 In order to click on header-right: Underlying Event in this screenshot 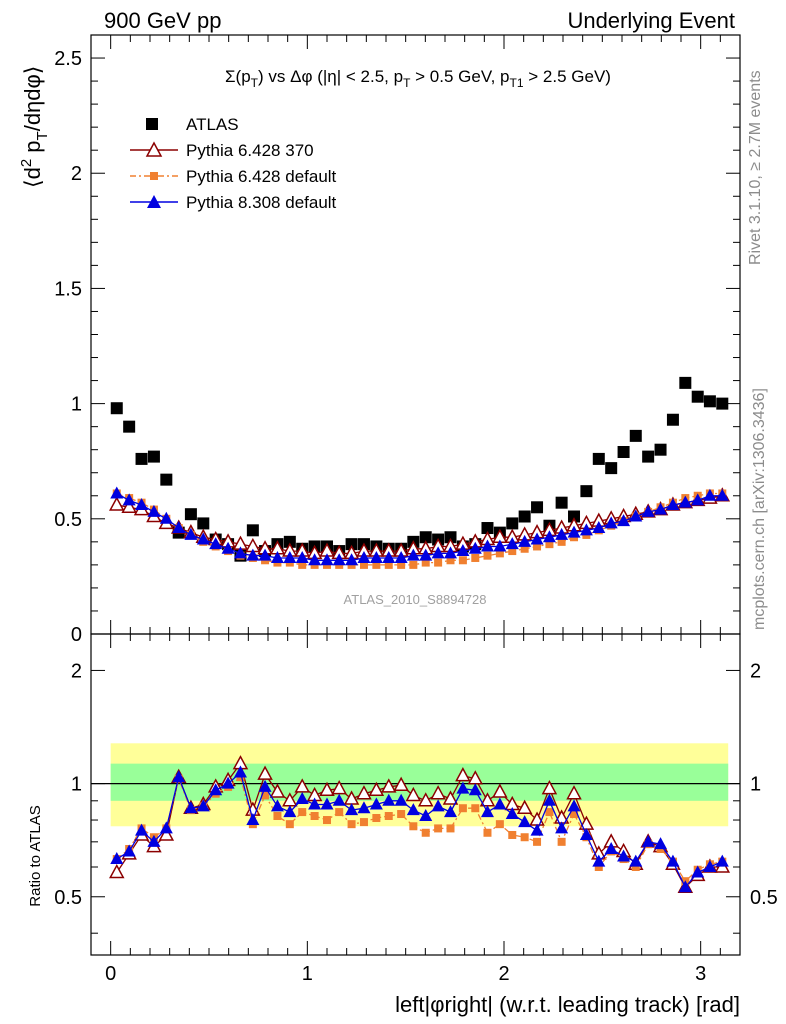, I will do `click(651, 20)`.